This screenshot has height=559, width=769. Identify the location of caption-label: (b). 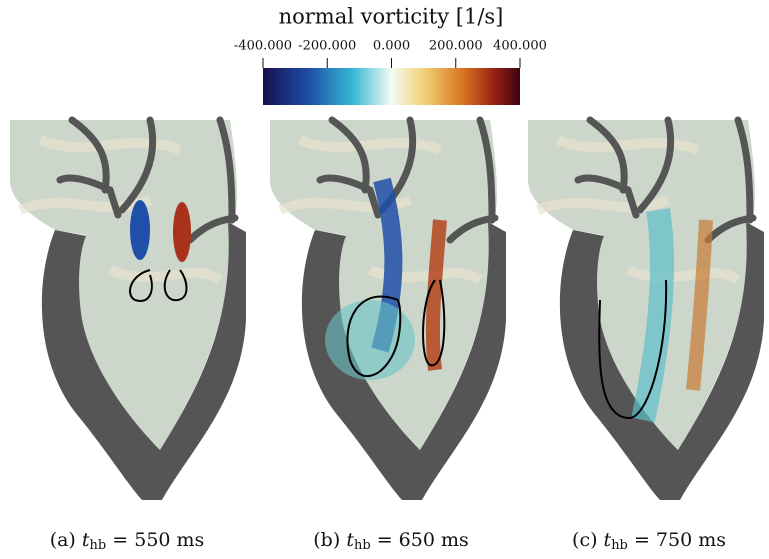
(326, 540).